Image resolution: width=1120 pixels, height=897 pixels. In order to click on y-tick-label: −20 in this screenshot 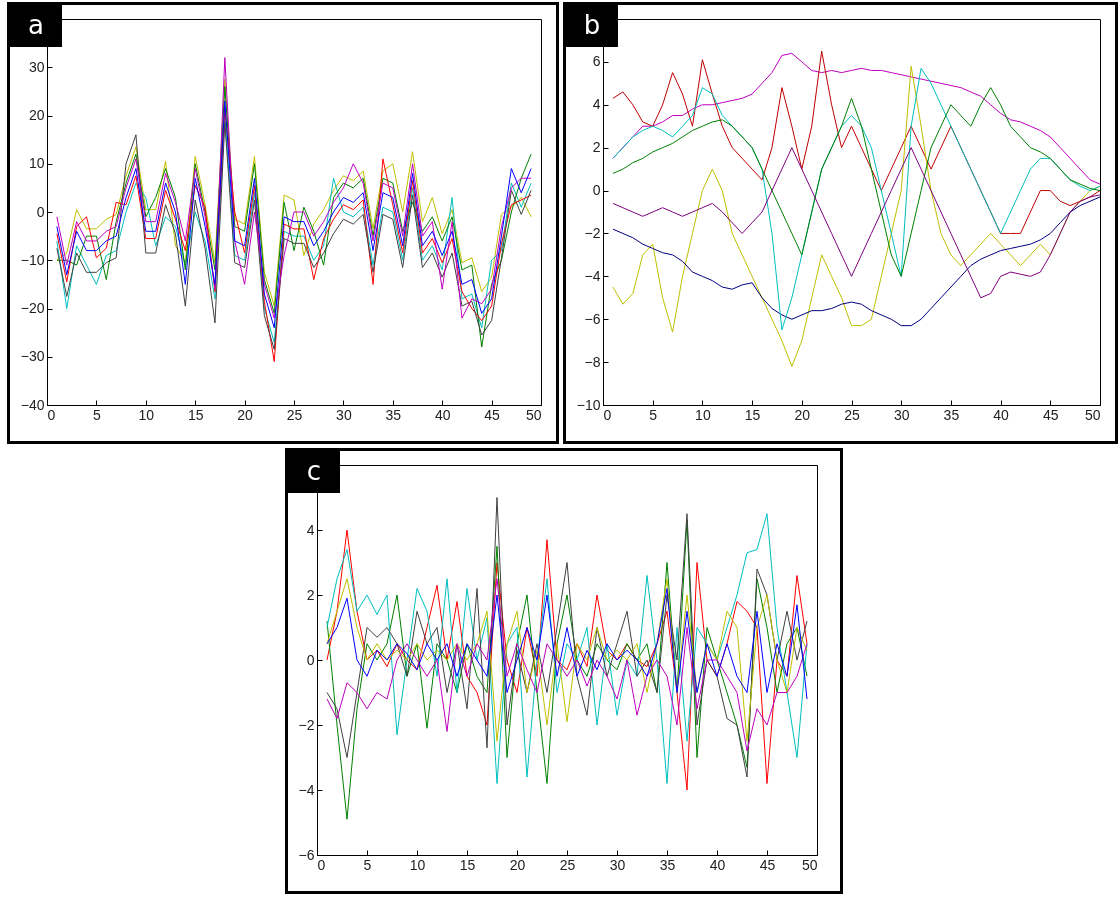, I will do `click(32, 308)`.